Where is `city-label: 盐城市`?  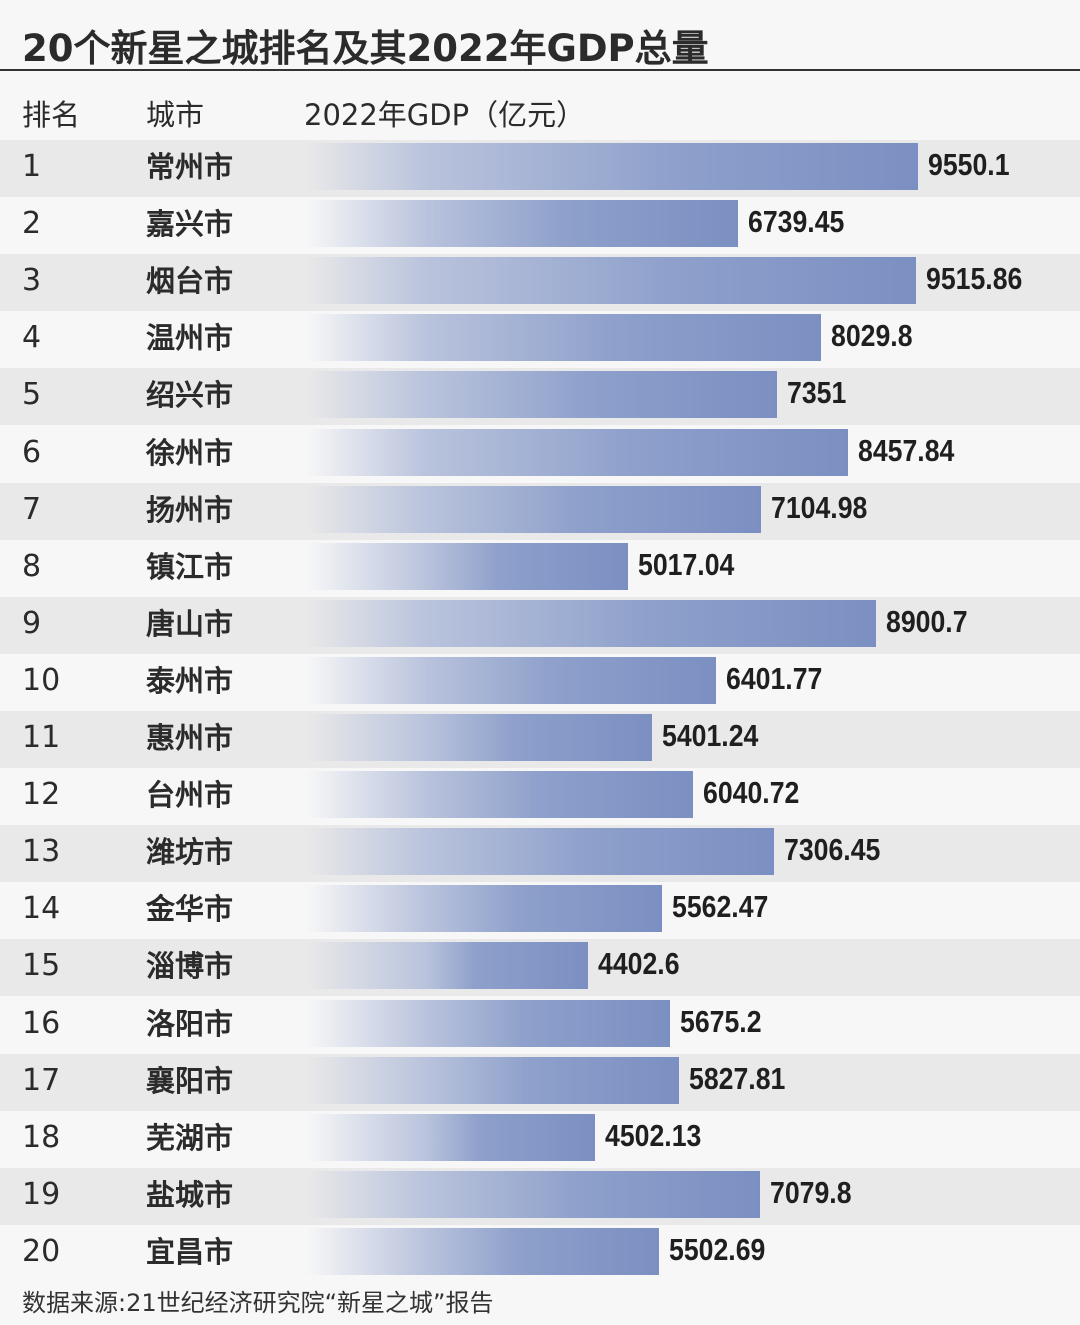 city-label: 盐城市 is located at coordinates (190, 1194).